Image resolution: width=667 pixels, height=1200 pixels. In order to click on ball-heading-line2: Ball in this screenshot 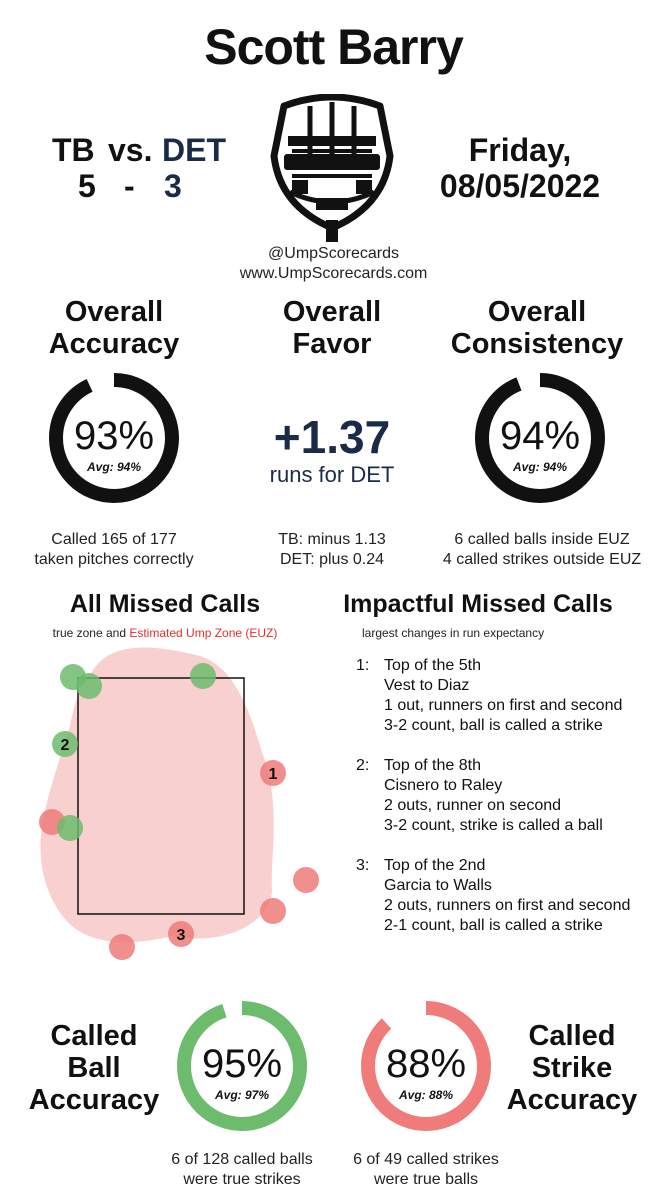, I will do `click(94, 1068)`.